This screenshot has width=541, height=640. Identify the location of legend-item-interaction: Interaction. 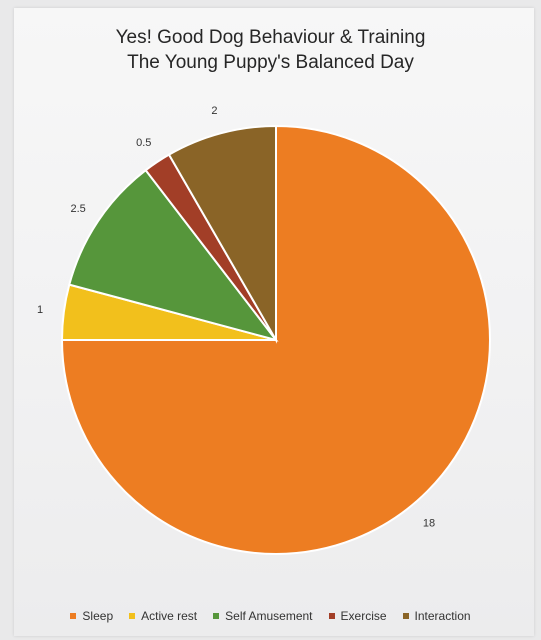
(436, 616).